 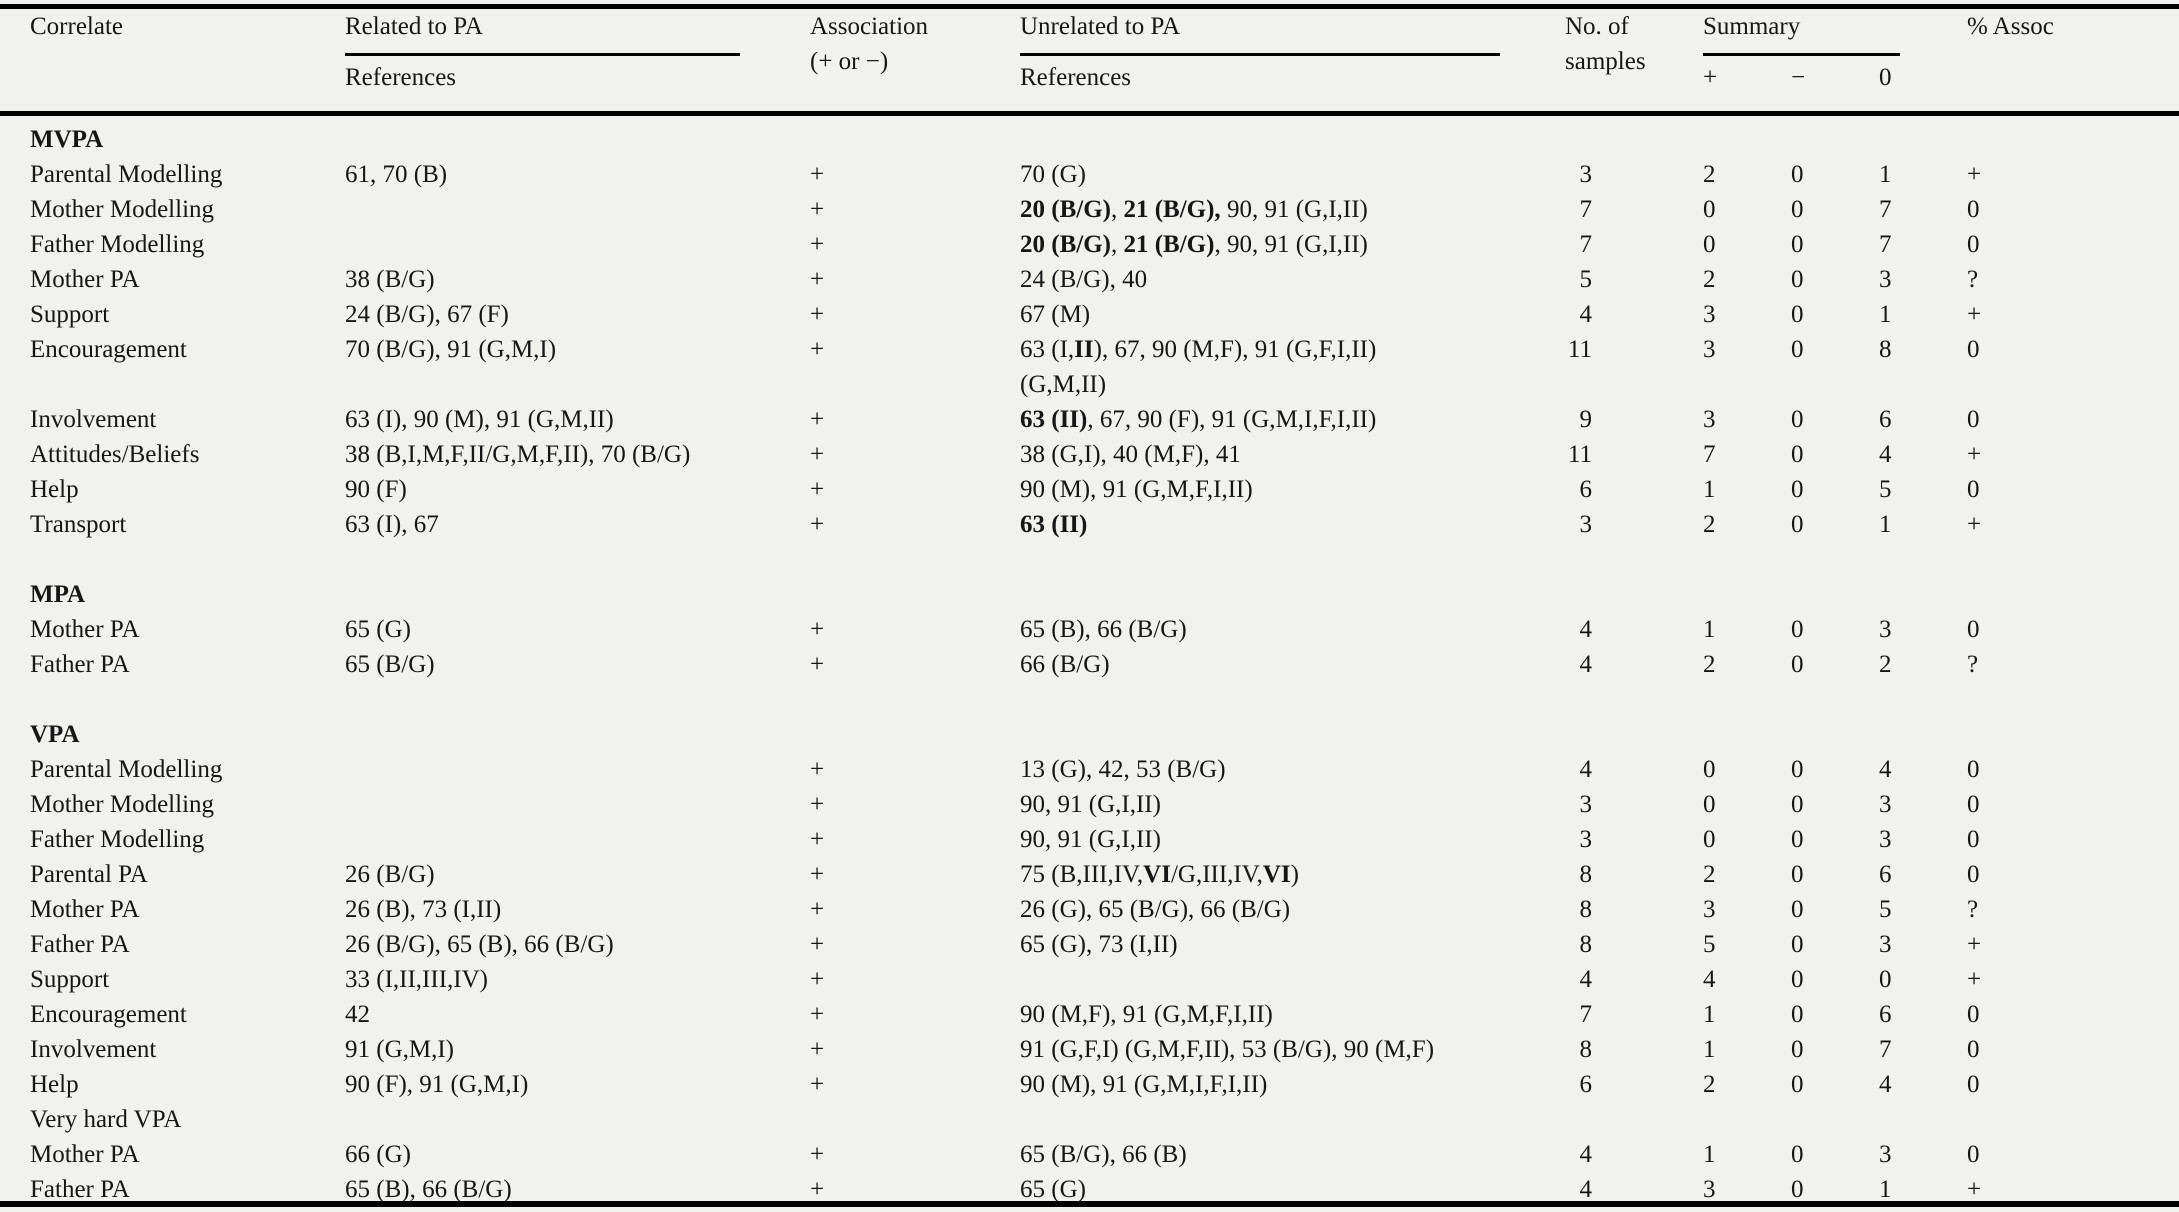 I want to click on cell-related-refs: 24 (B/G), 67 (F), so click(x=427, y=314).